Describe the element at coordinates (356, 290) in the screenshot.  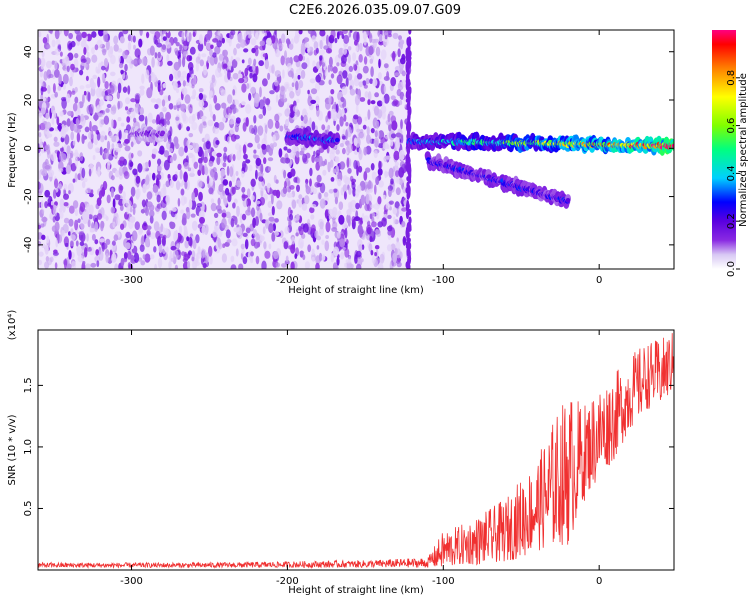
I see `spectrogram-xlabel: Height of straight line (km)` at that location.